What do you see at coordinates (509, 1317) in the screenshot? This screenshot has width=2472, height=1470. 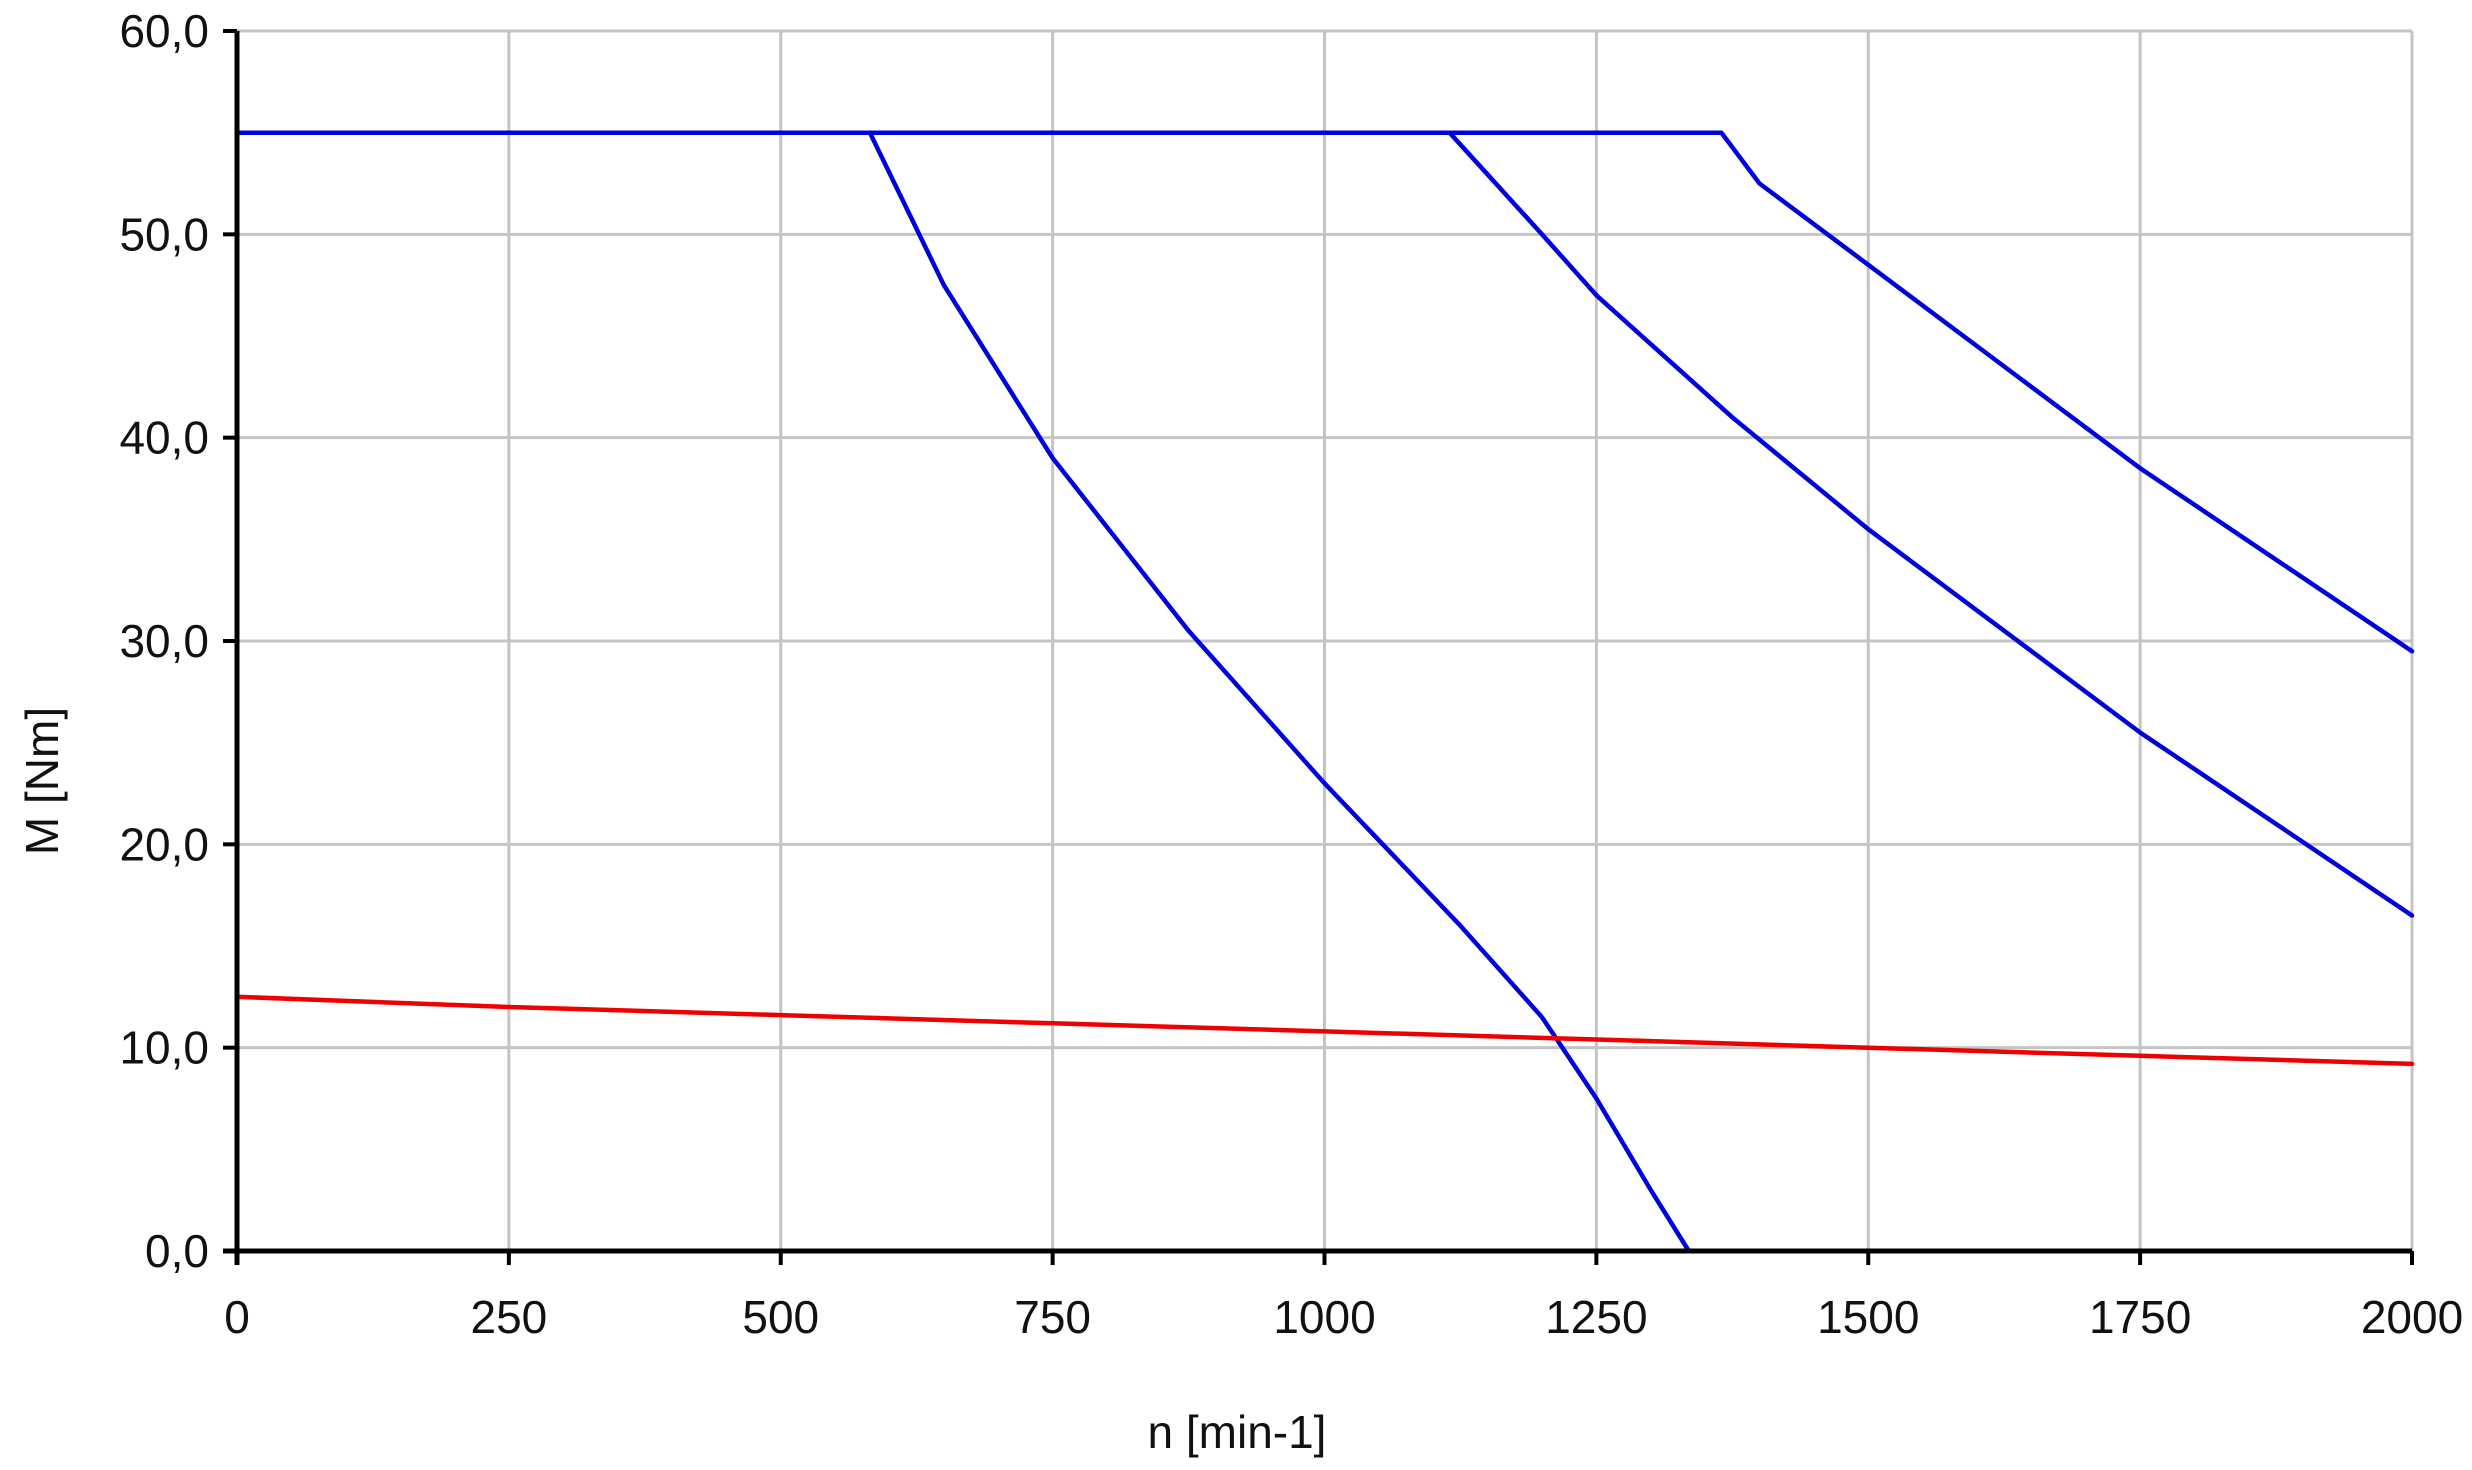 I see `x-tick-label: 250` at bounding box center [509, 1317].